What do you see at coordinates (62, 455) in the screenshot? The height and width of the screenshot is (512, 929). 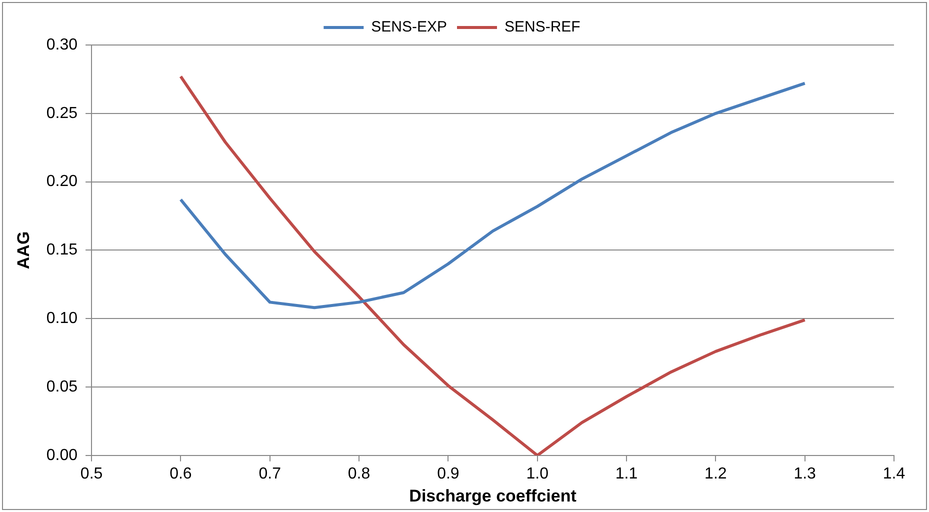 I see `y-tick-label: 0.00` at bounding box center [62, 455].